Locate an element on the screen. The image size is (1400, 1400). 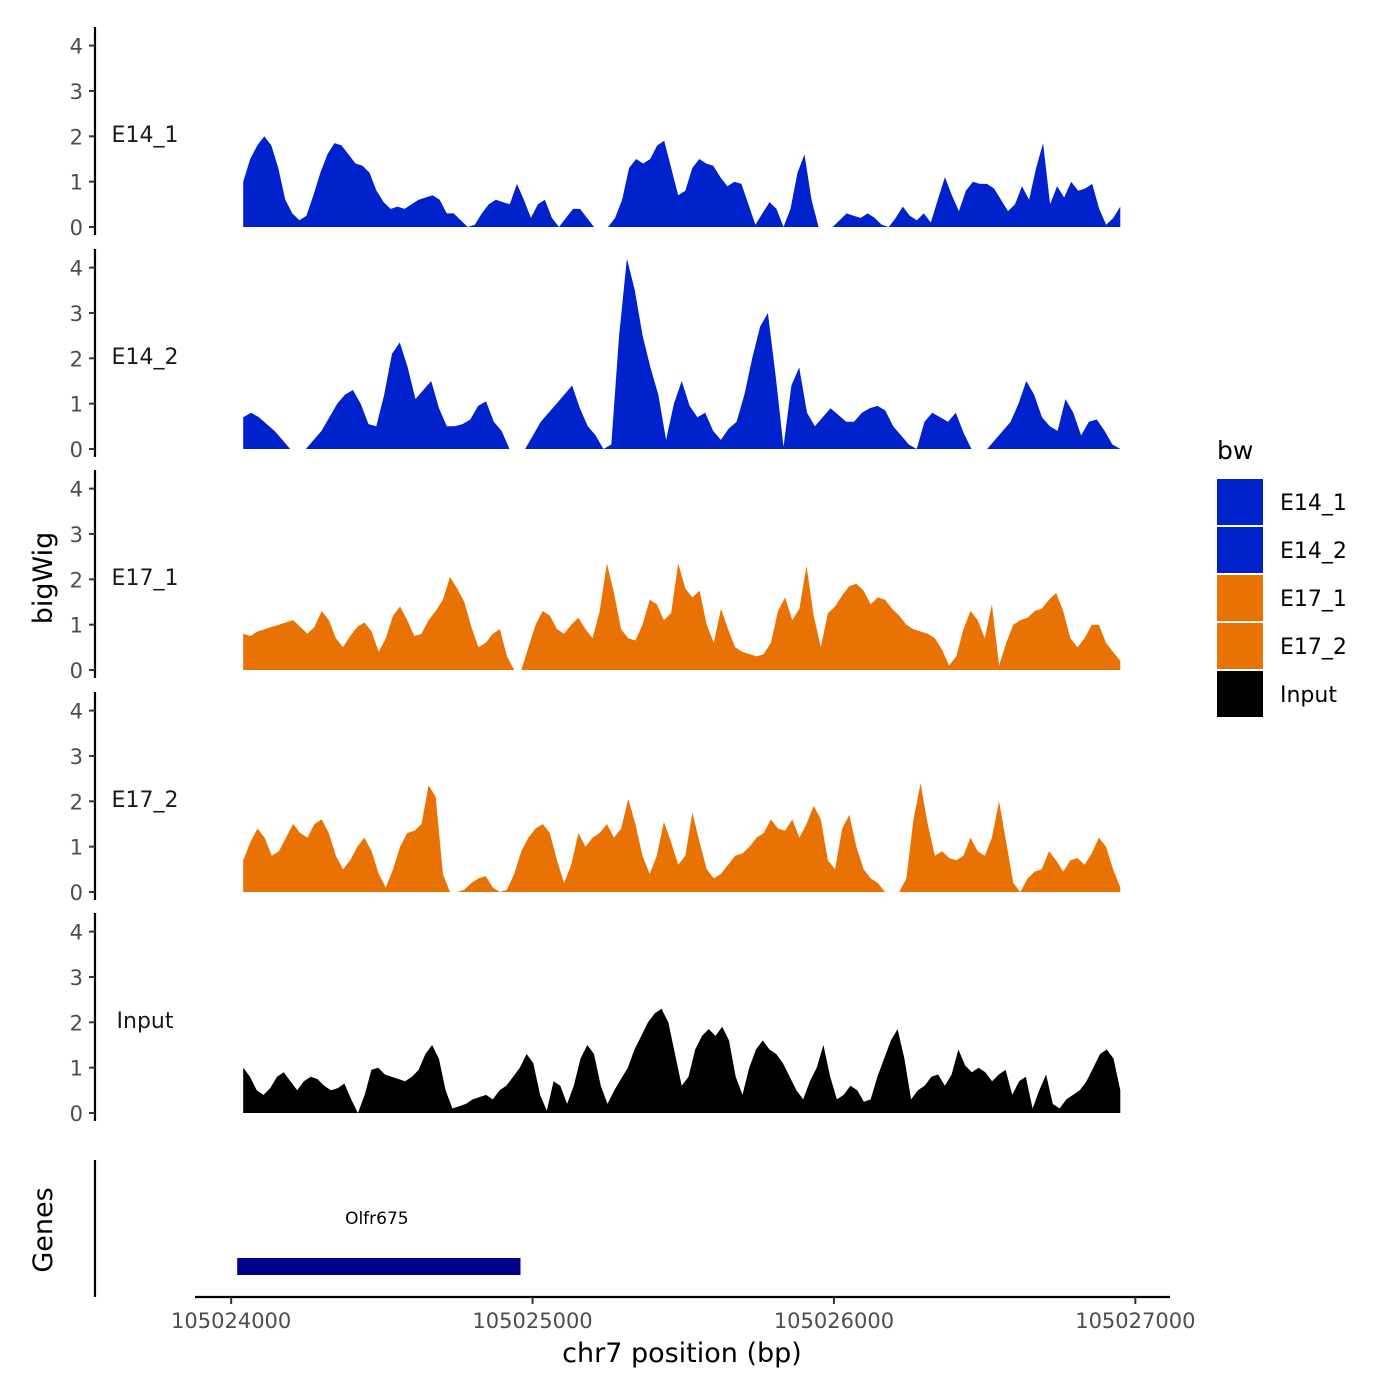
track-panel: 0 1 2 3 4 E17_2 is located at coordinates (595, 798).